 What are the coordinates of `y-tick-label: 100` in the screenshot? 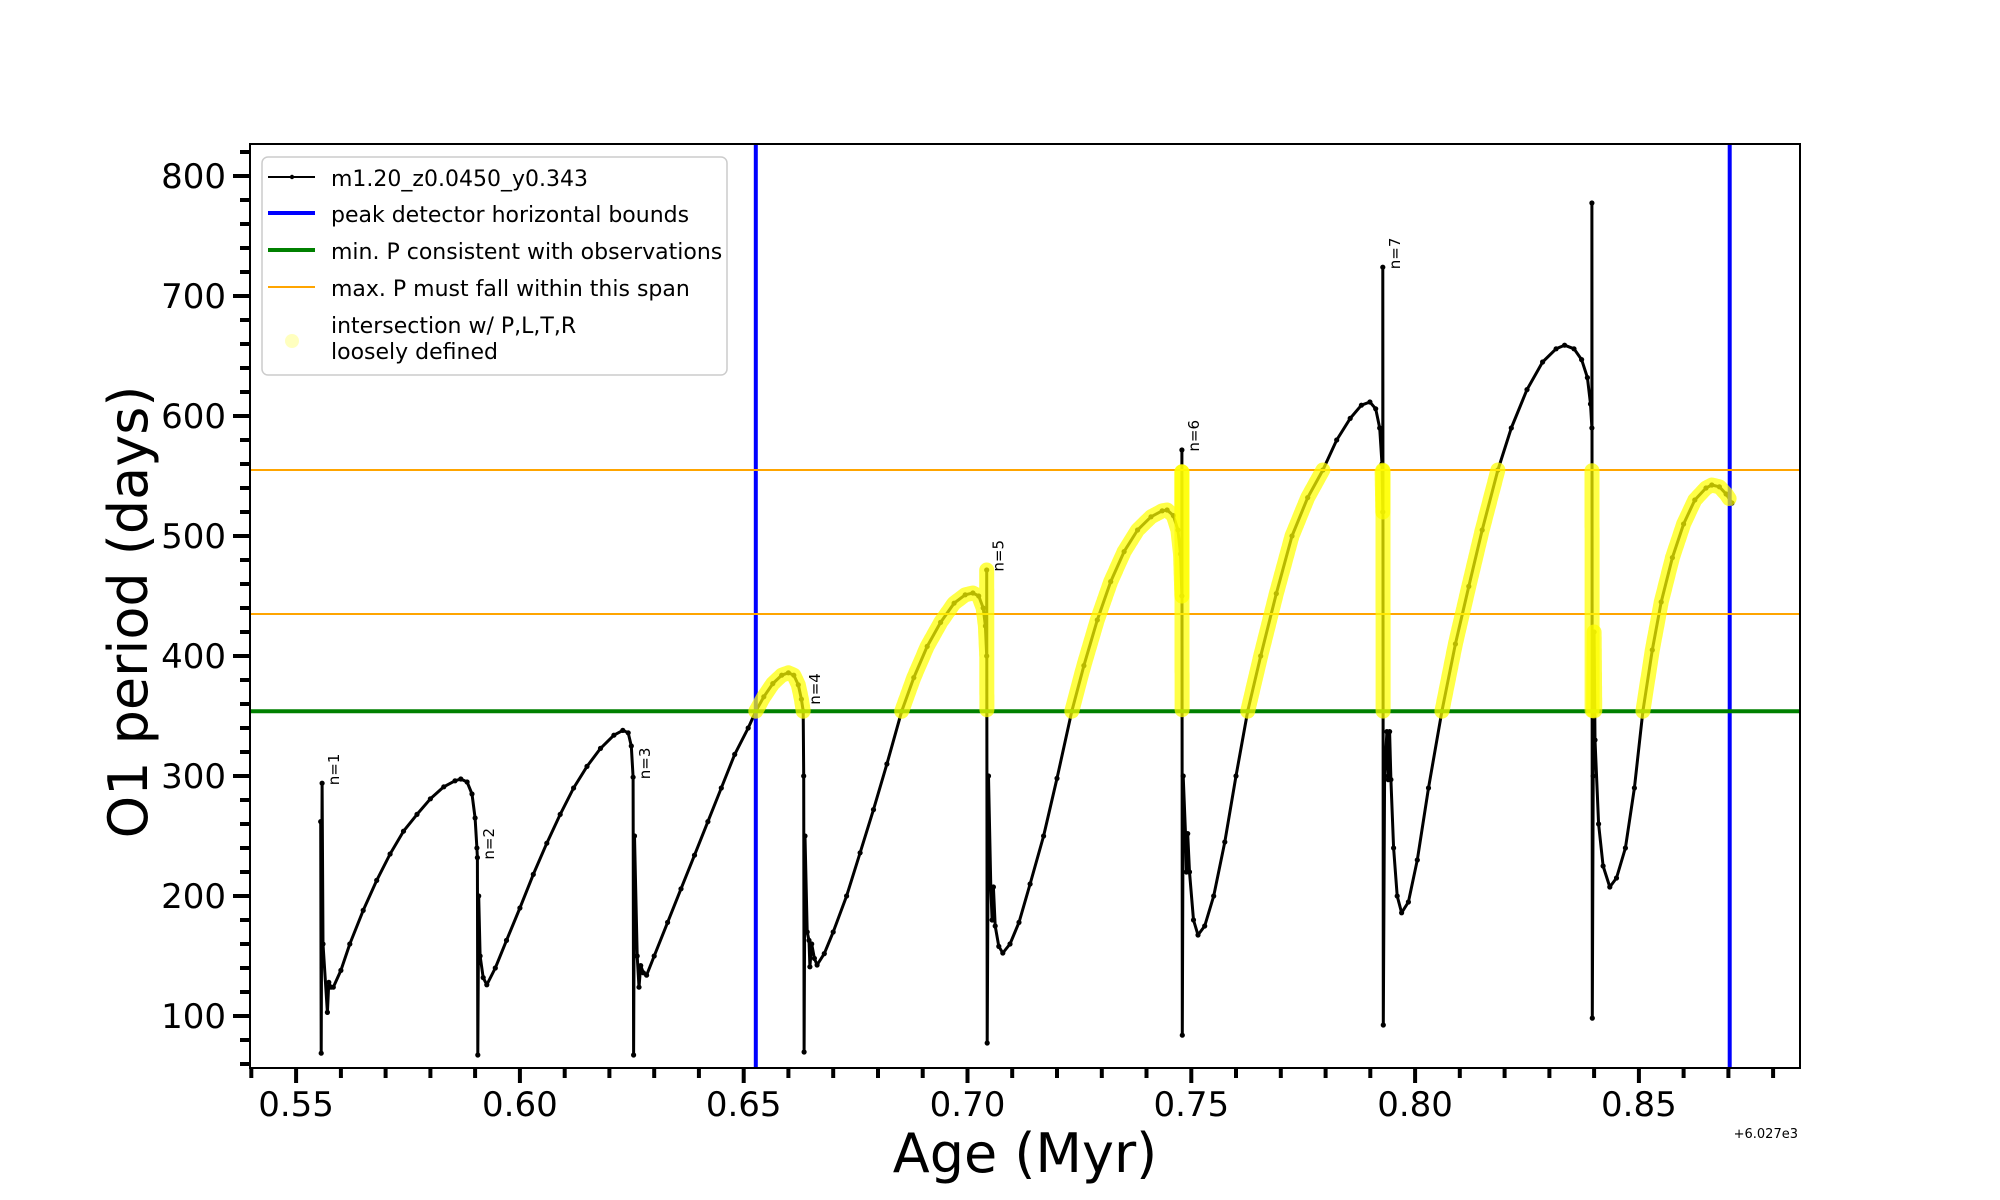 It's located at (193, 1017).